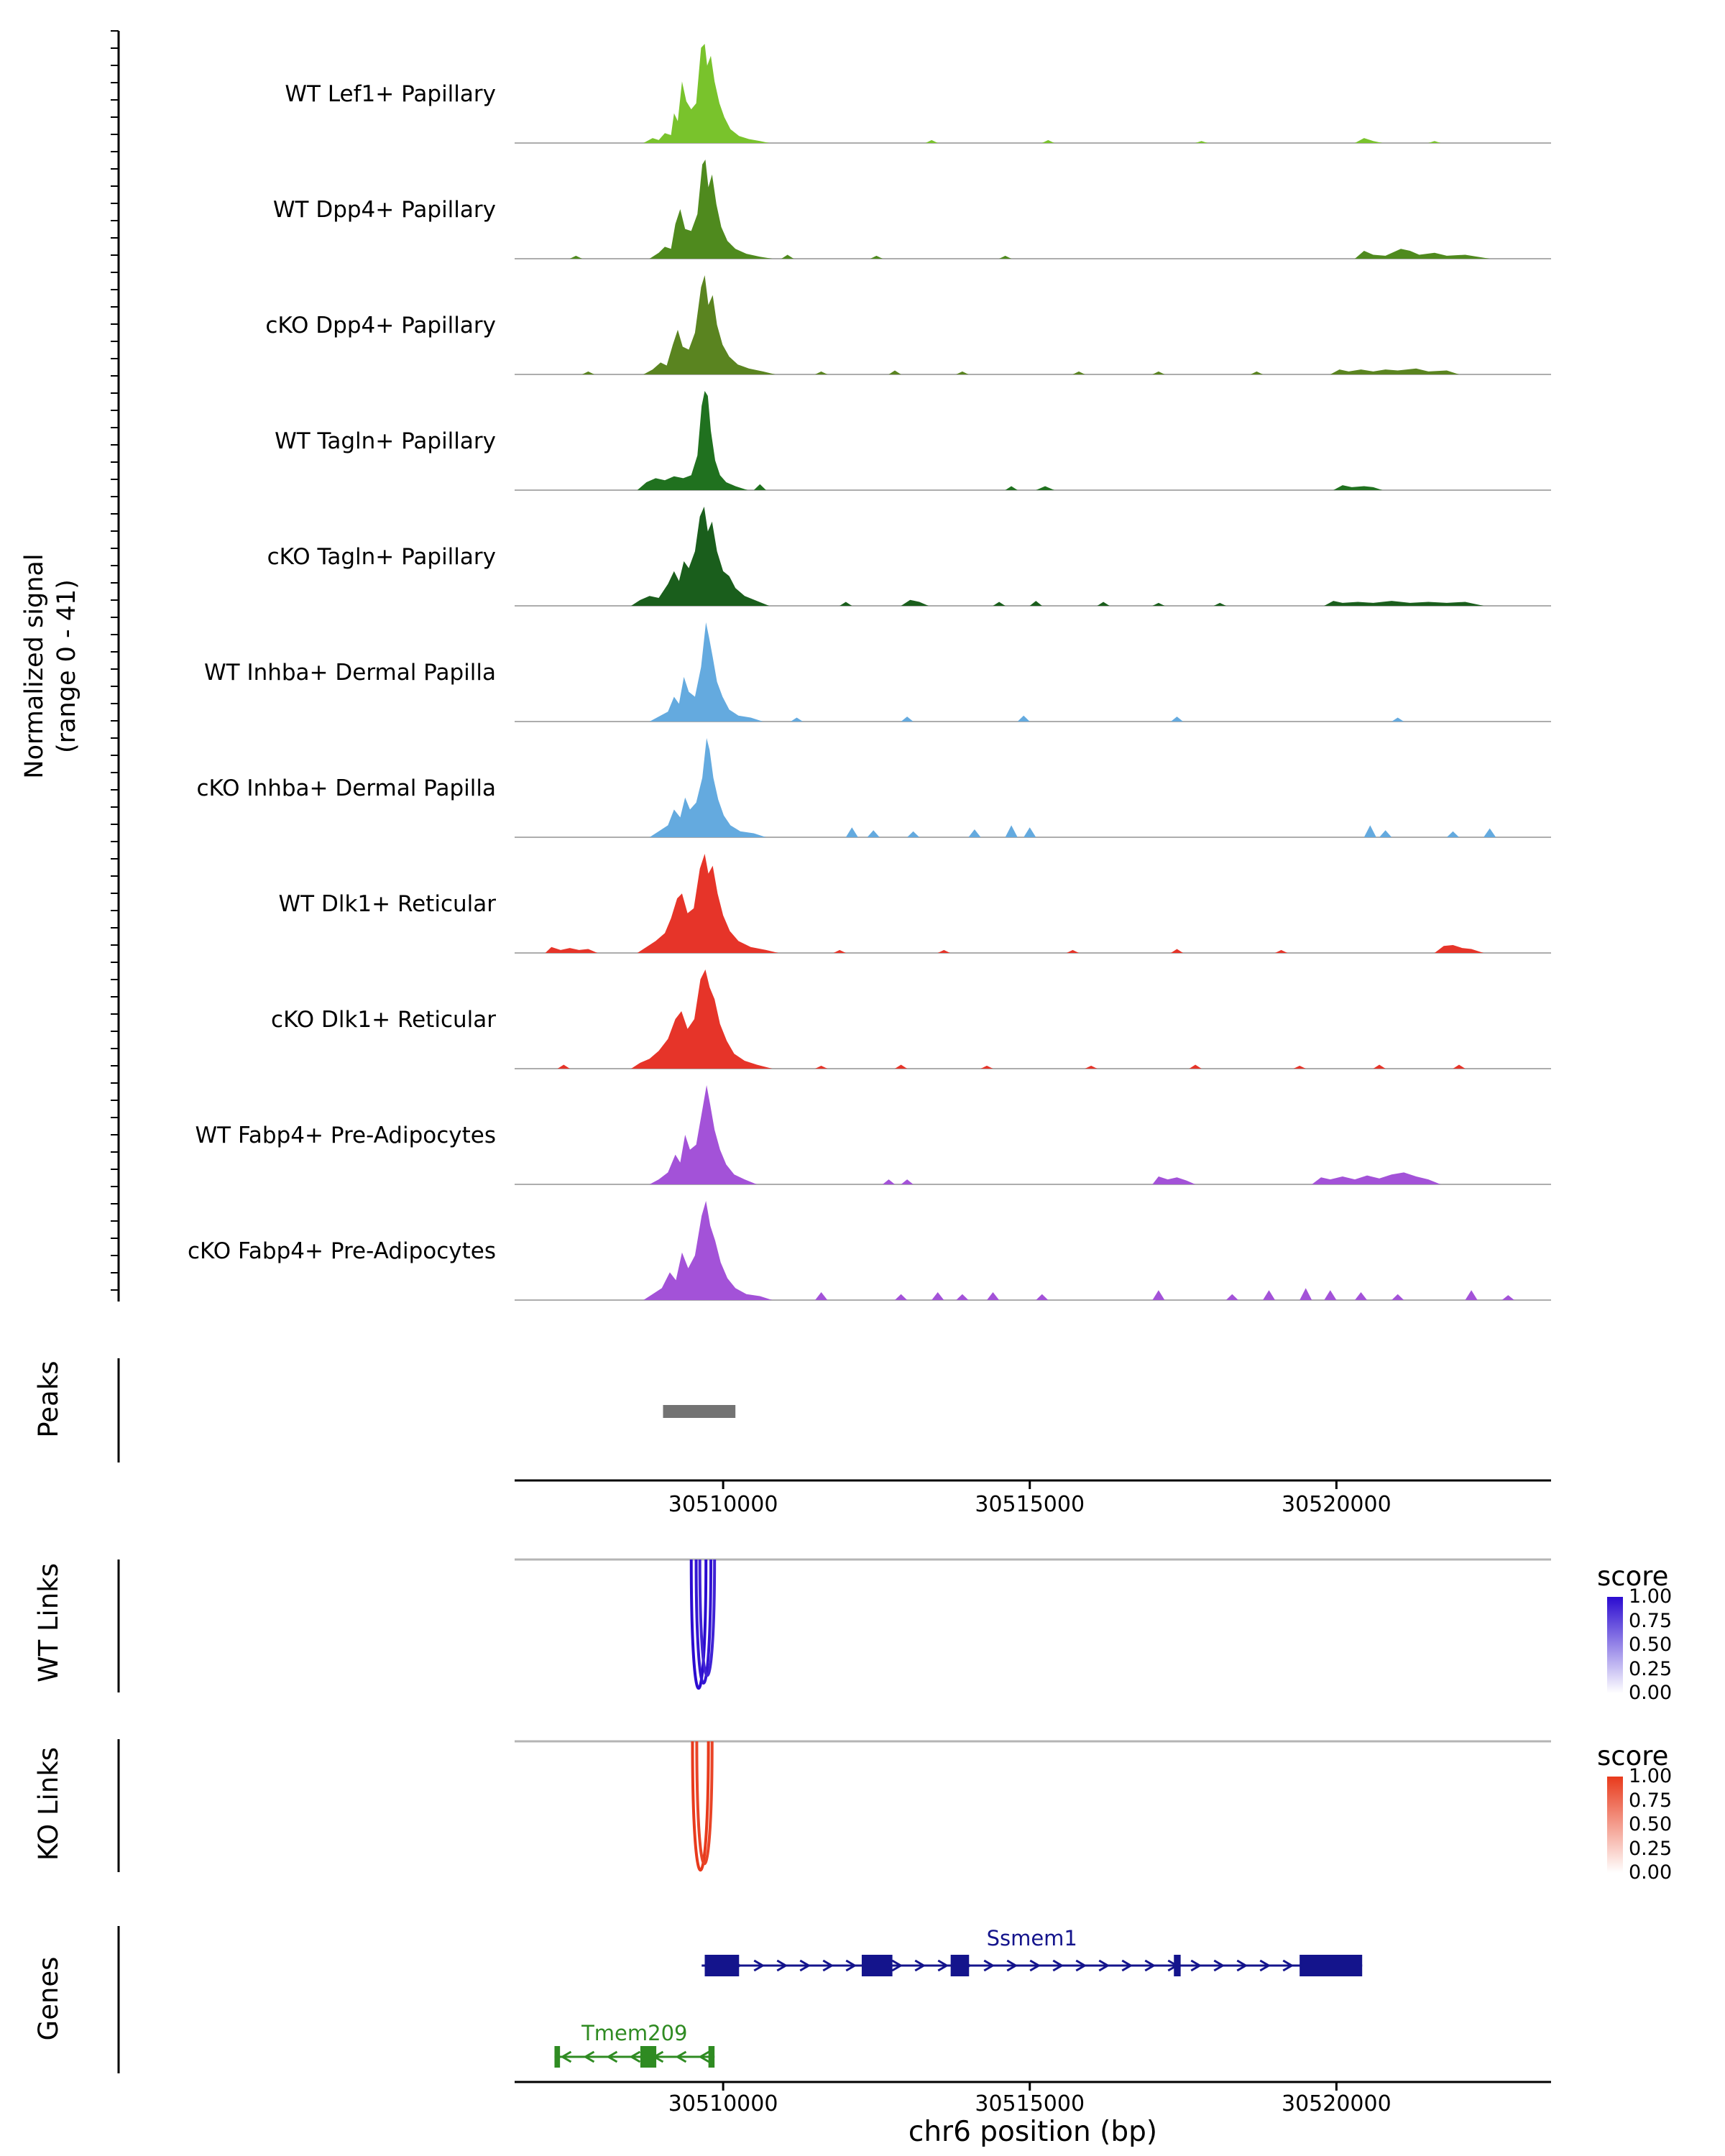  I want to click on wt-links, so click(1069, 1625).